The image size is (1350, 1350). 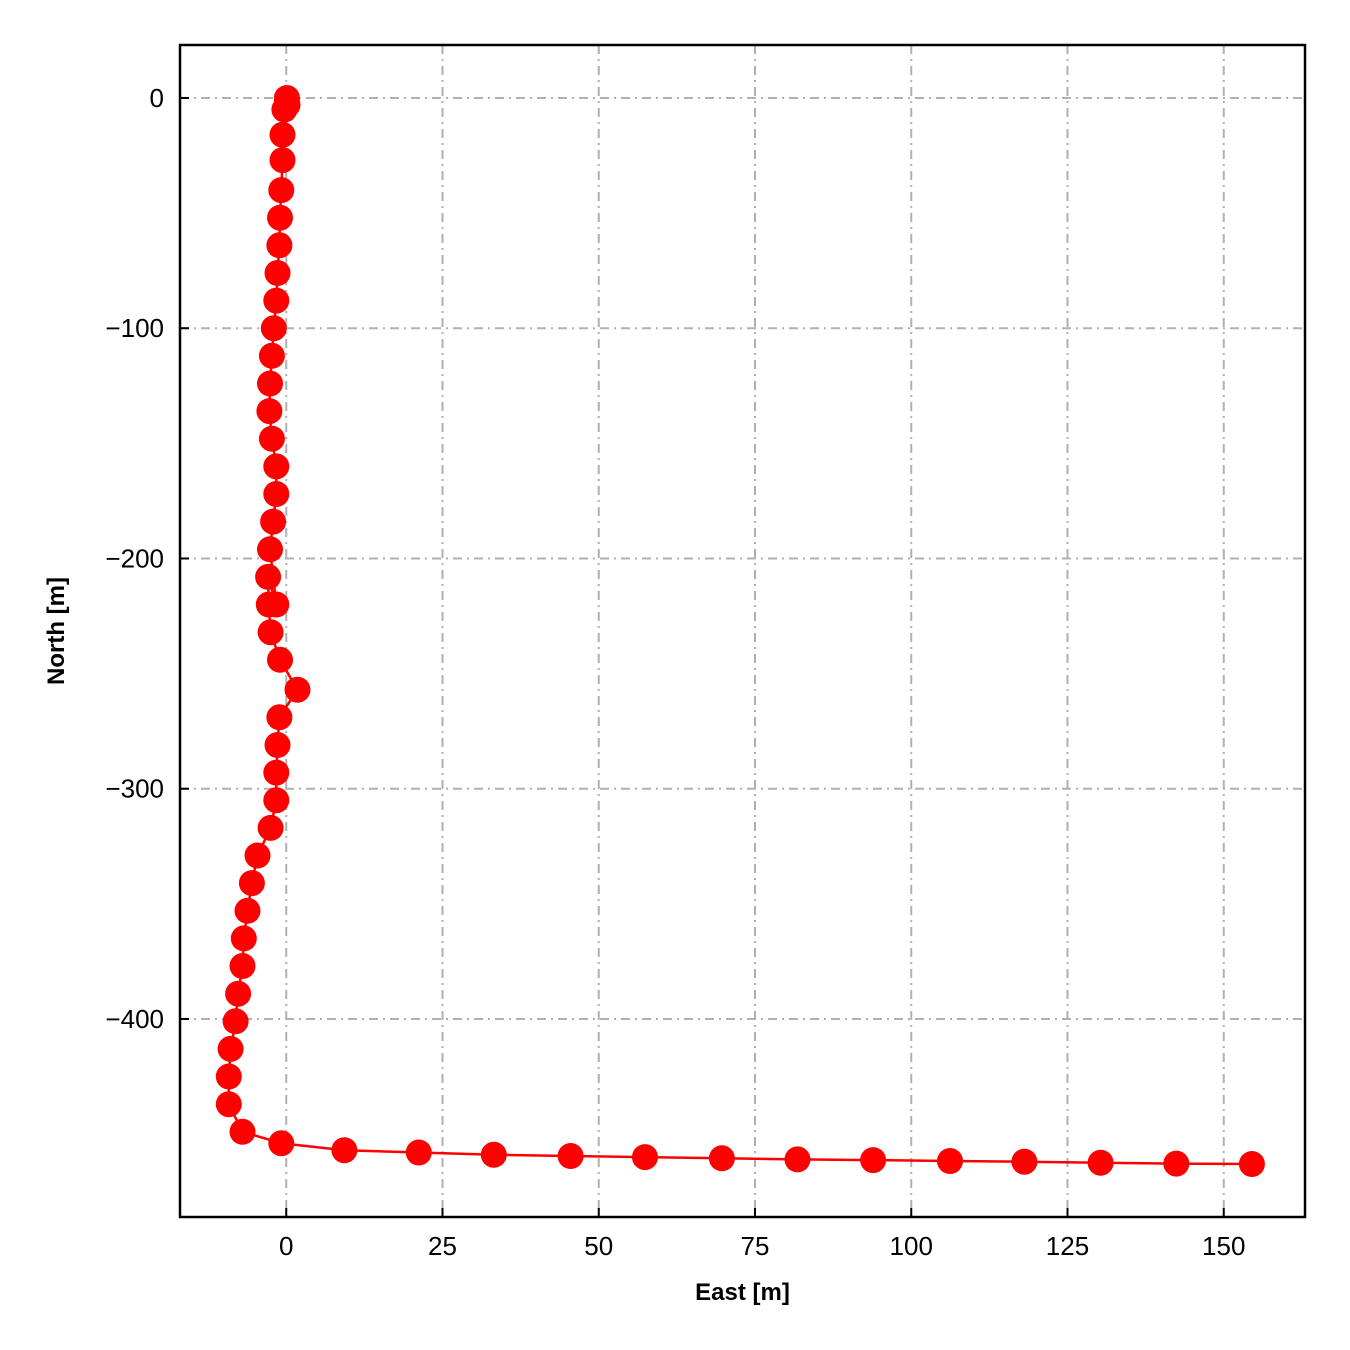 I want to click on x-tick-label: 125, so click(x=1067, y=1246).